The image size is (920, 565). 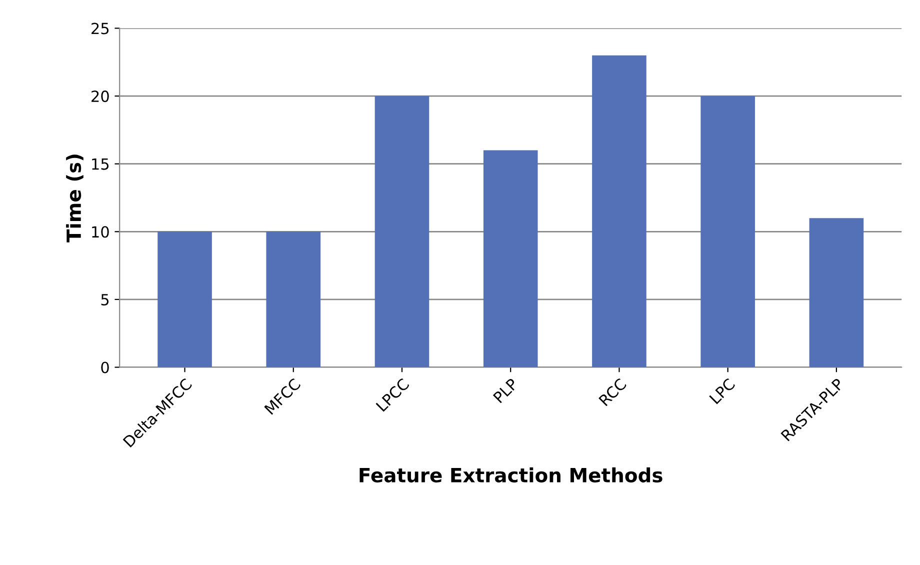 What do you see at coordinates (105, 368) in the screenshot?
I see `y-tick-label: 0` at bounding box center [105, 368].